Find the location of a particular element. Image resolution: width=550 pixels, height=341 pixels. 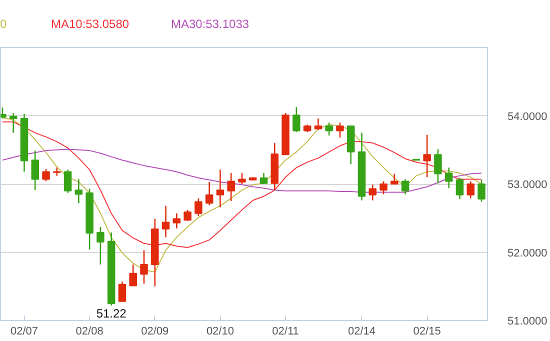

x-tick-label: 02/09 is located at coordinates (155, 332).